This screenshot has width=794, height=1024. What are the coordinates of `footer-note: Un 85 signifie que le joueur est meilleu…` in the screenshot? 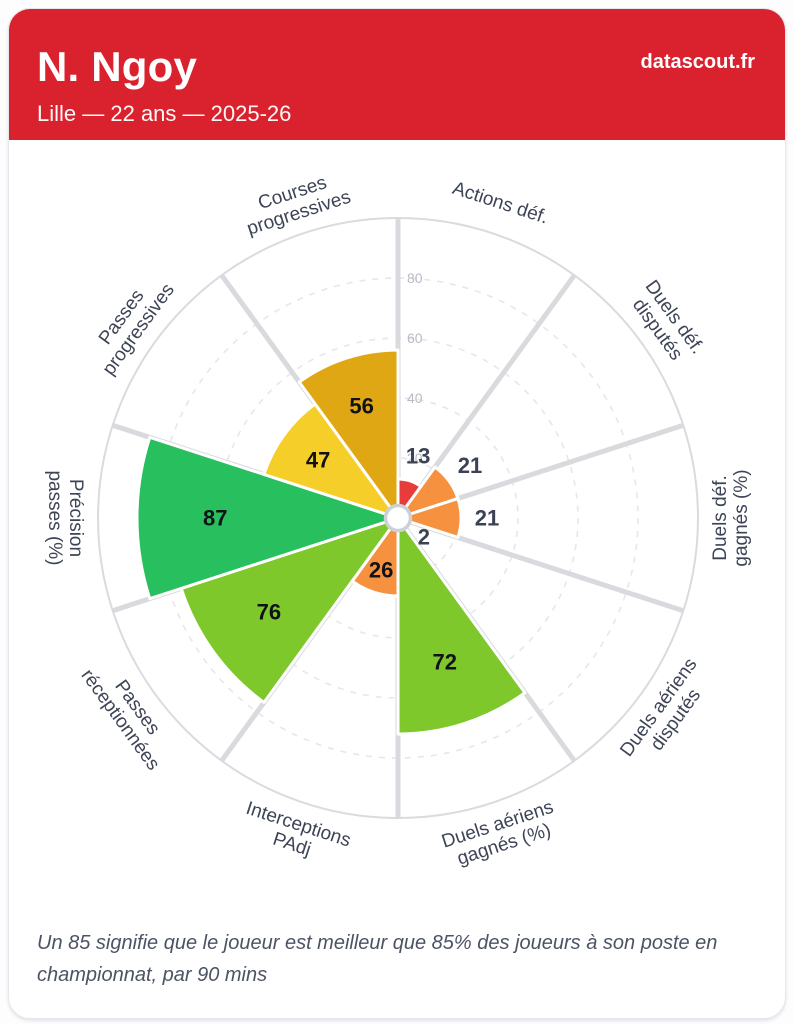 It's located at (377, 959).